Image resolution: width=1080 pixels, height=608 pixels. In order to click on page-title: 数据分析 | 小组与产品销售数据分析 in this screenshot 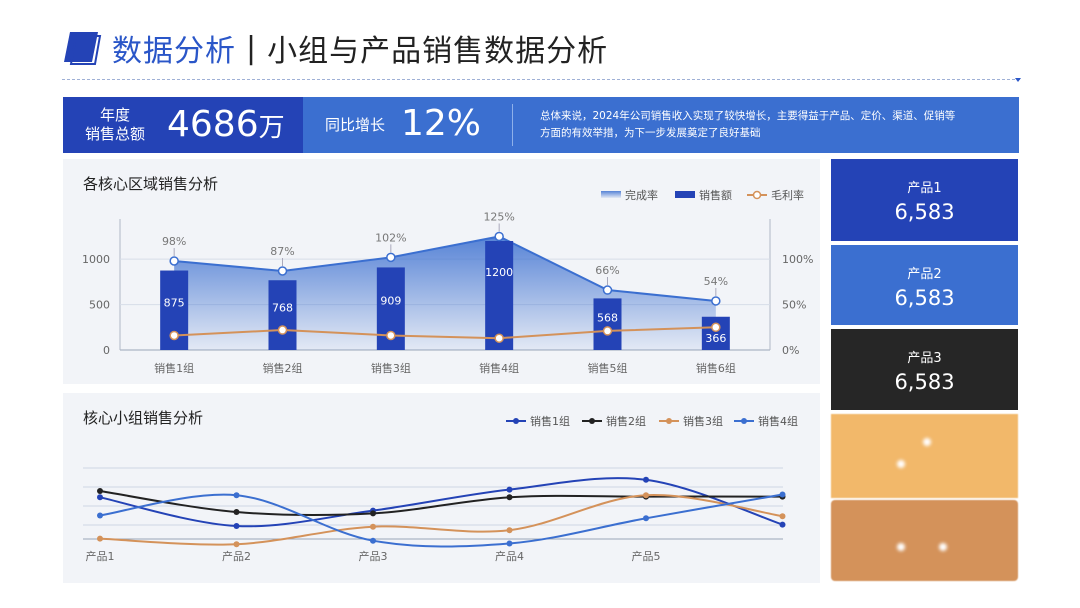, I will do `click(360, 48)`.